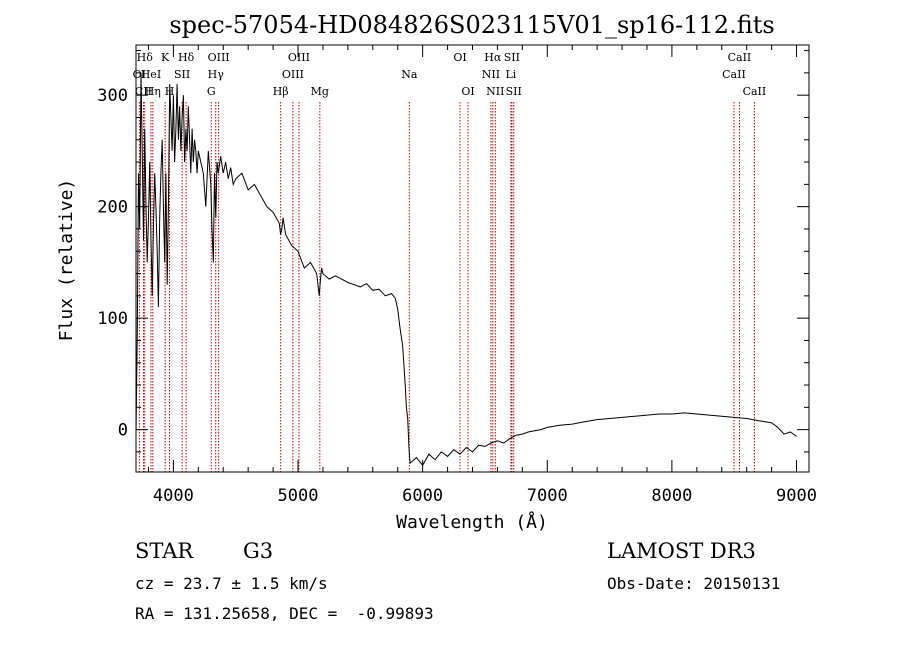  I want to click on x-tick-label: 4000, so click(173, 496).